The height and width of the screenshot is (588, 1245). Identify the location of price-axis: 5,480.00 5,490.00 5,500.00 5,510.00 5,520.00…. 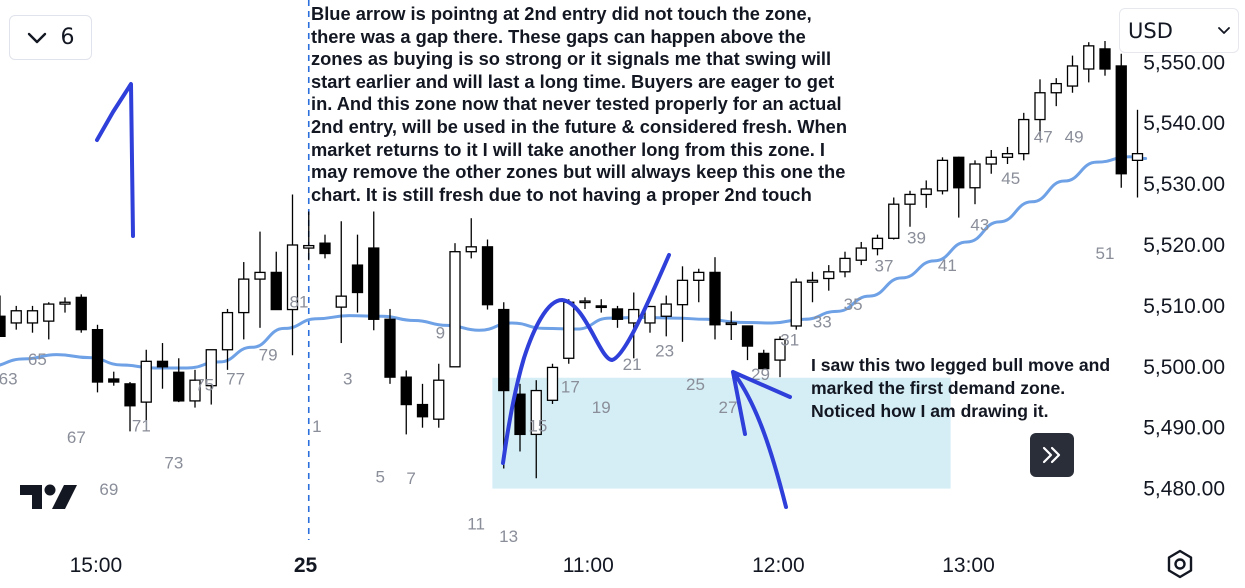
(1184, 275).